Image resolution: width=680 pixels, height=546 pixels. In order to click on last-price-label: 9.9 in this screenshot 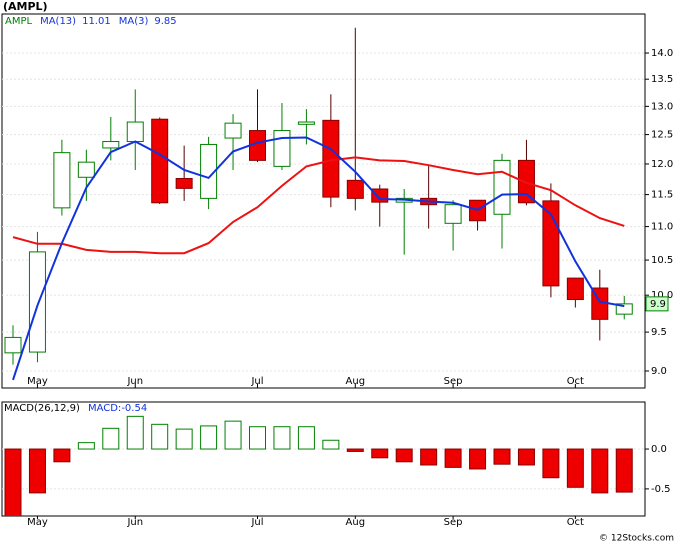, I will do `click(658, 304)`.